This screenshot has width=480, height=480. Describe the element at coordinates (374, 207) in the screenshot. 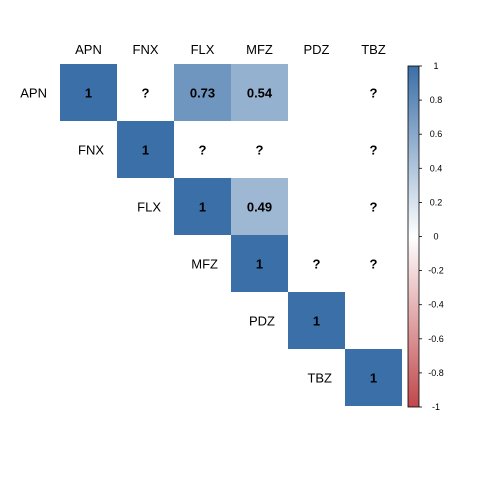

I see `cell-label-flx-tbz: ?` at that location.